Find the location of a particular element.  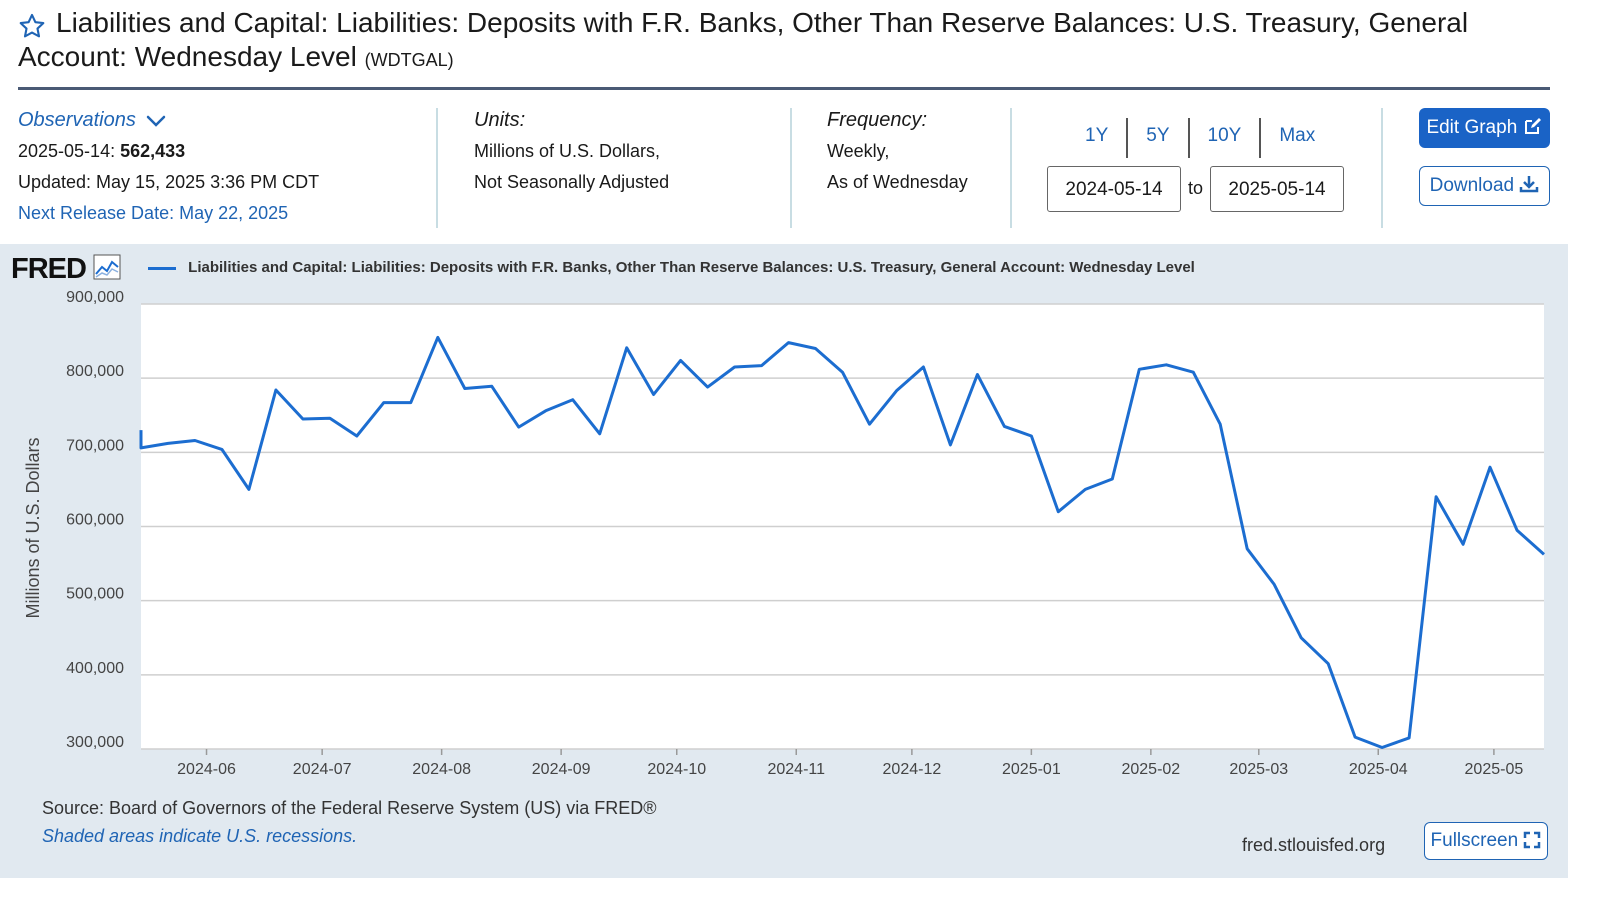

observation-value: 562,433 is located at coordinates (153, 151).